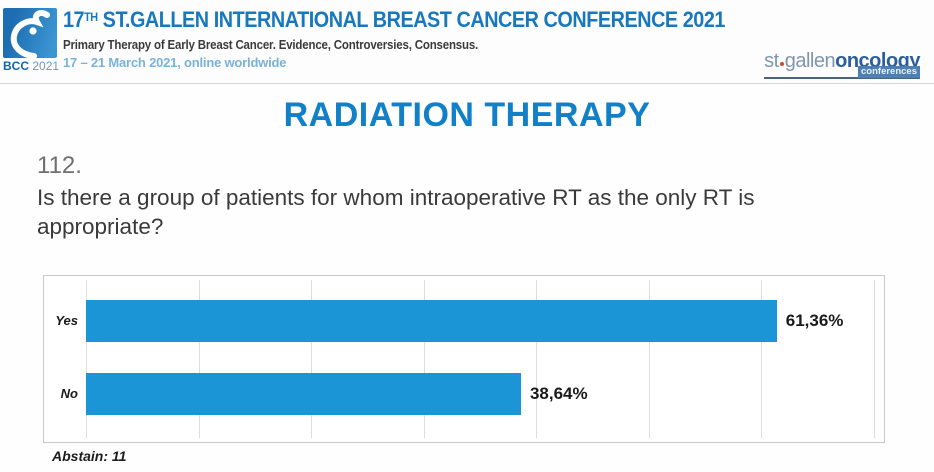  I want to click on logo-gallen: gallen, so click(810, 61).